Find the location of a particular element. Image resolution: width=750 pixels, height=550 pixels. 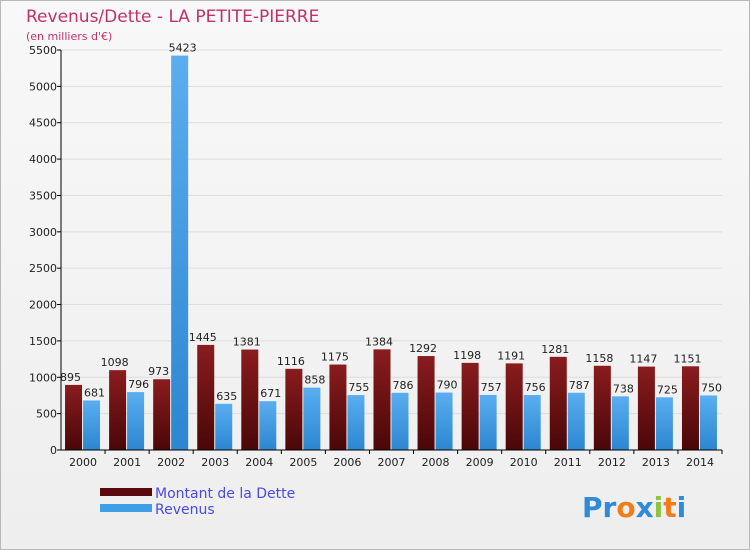

x-tick-label-2009: 2009 is located at coordinates (480, 462).